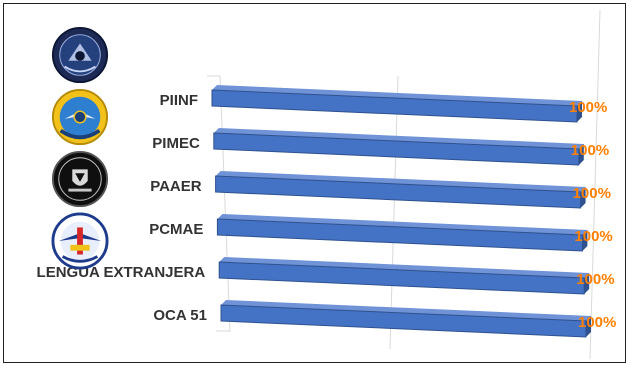 The image size is (631, 365). What do you see at coordinates (176, 229) in the screenshot?
I see `category-label: PCMAE` at bounding box center [176, 229].